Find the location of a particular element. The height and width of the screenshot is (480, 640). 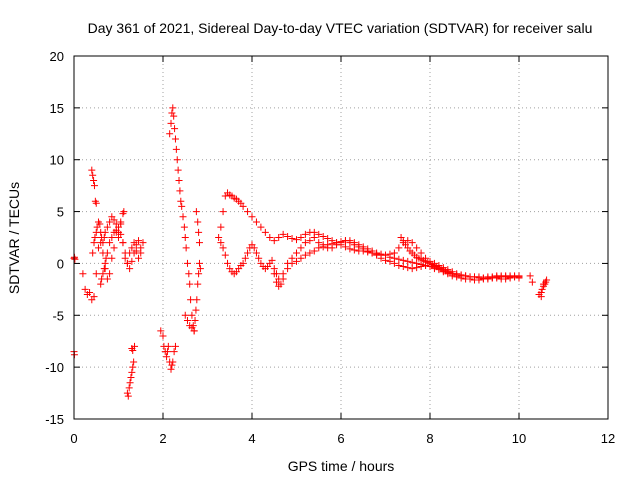

x-tick-label: 0 is located at coordinates (73, 438).